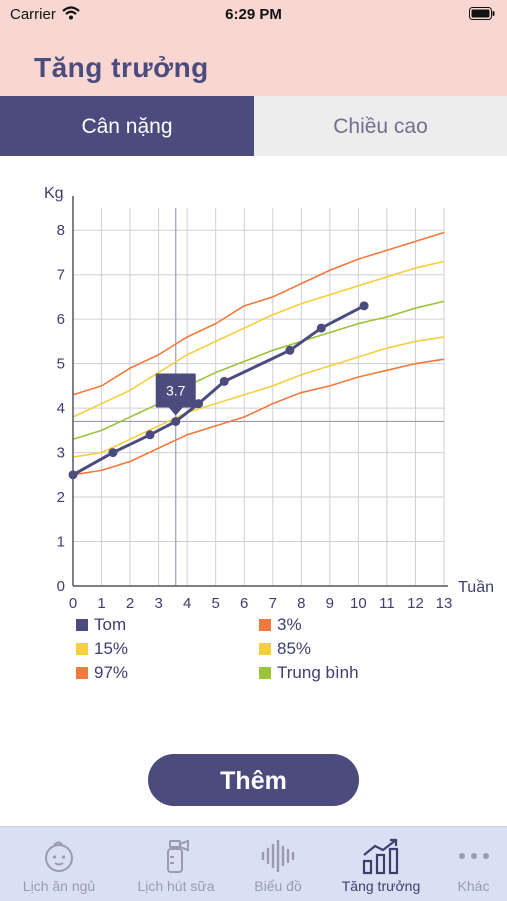 The width and height of the screenshot is (507, 901). I want to click on tabbar-label-chart: Biểu đồ, so click(278, 886).